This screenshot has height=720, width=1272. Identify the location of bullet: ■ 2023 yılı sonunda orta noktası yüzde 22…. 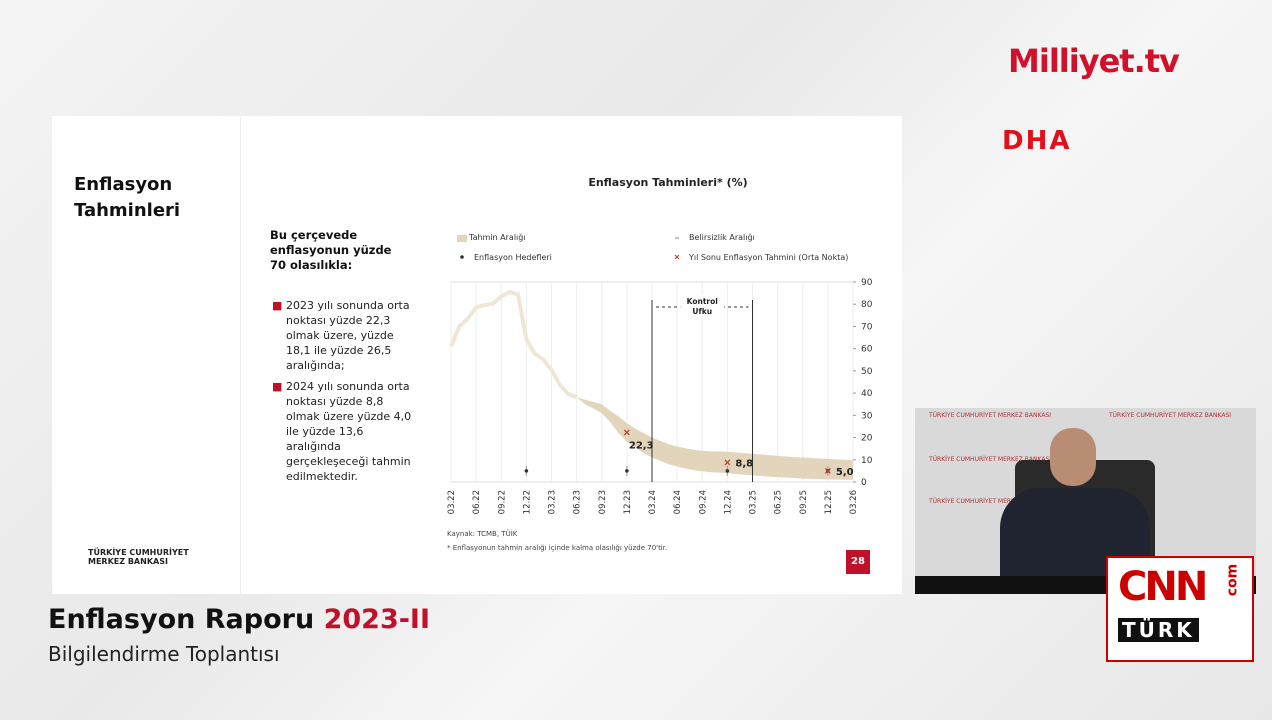
(341, 335).